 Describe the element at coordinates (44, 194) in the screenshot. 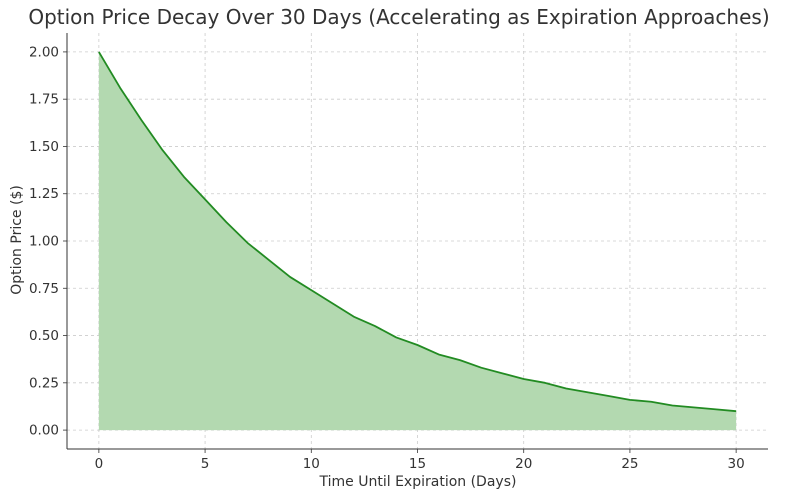

I see `y-tick-label: 1.25` at that location.